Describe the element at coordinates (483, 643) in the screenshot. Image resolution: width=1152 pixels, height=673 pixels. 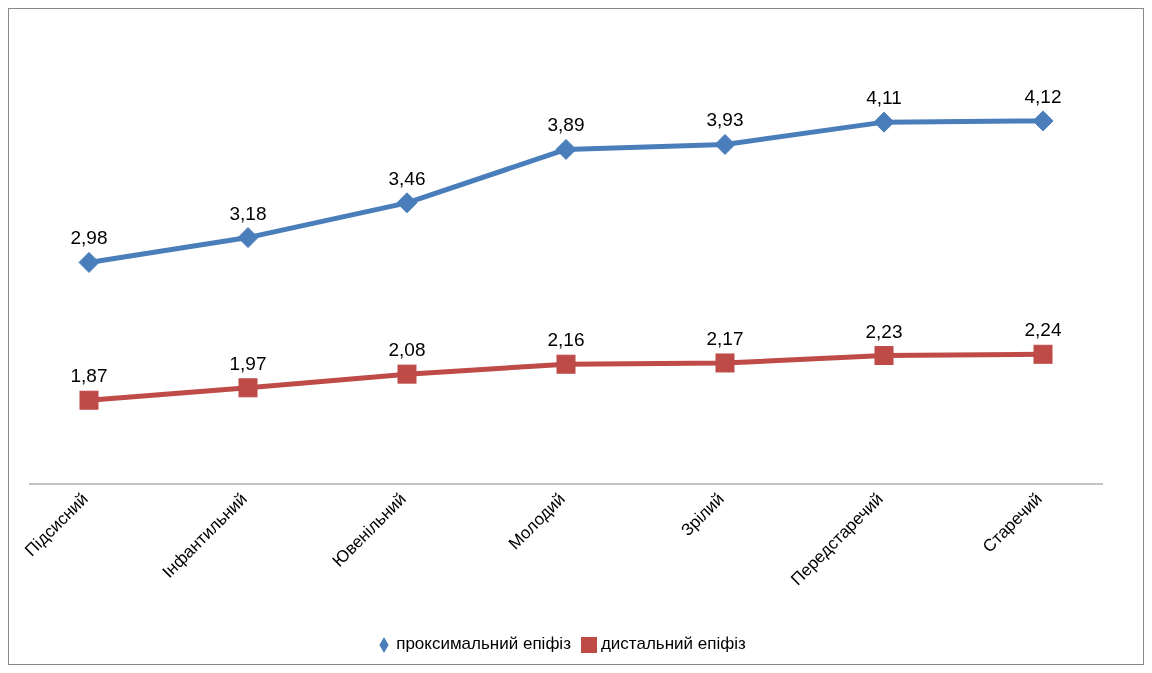
I see `legend-label: проксимальний епіфіз` at that location.